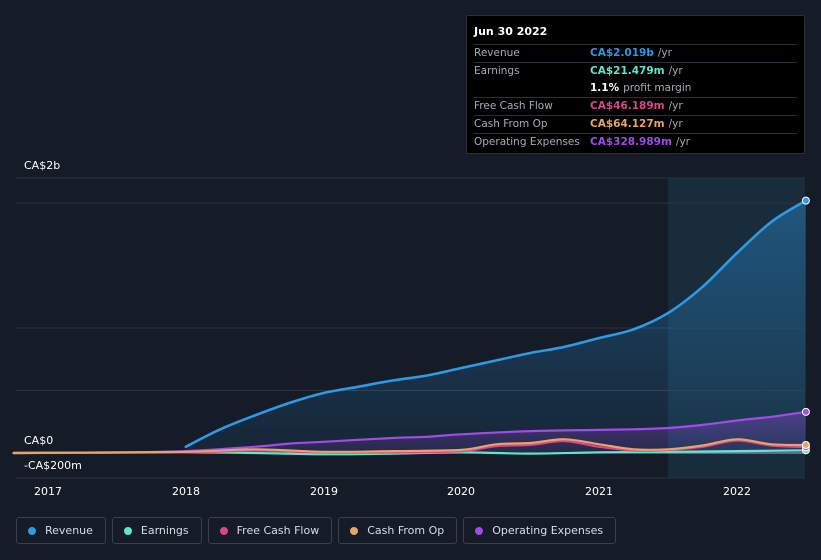 This screenshot has width=821, height=560. Describe the element at coordinates (627, 106) in the screenshot. I see `tooltip-value: CA$46.189m` at that location.